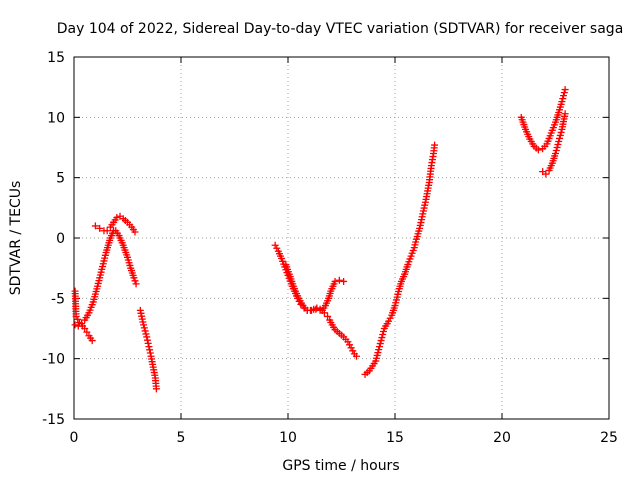 This screenshot has height=480, width=640. What do you see at coordinates (53, 360) in the screenshot?
I see `y-tick-label: -10` at bounding box center [53, 360].